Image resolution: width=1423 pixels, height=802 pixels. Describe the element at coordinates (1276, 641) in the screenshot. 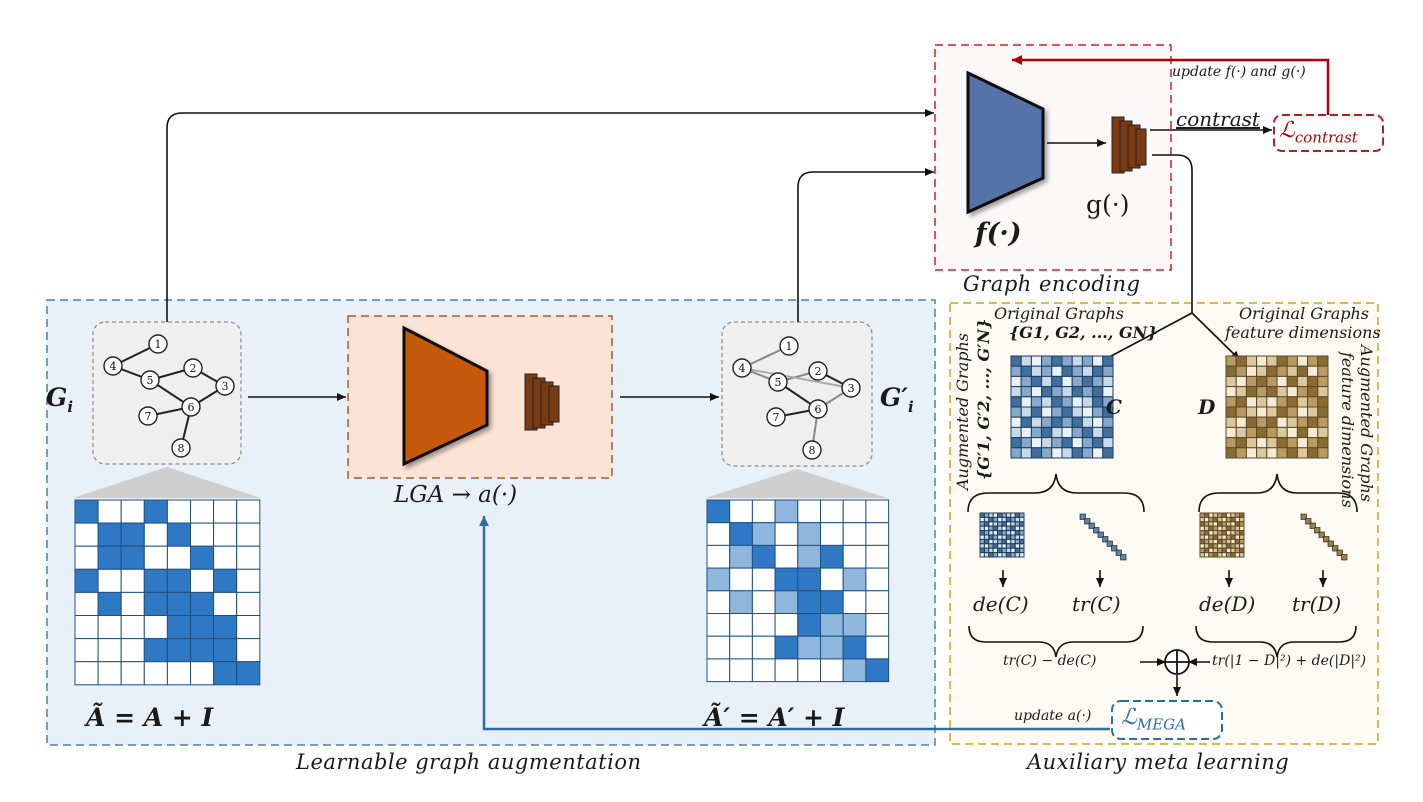

I see `brace-bottom-D` at that location.